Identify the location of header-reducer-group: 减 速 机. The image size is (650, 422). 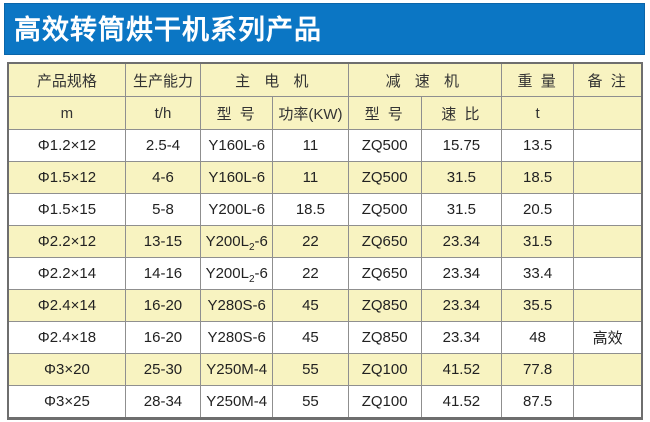
(425, 79).